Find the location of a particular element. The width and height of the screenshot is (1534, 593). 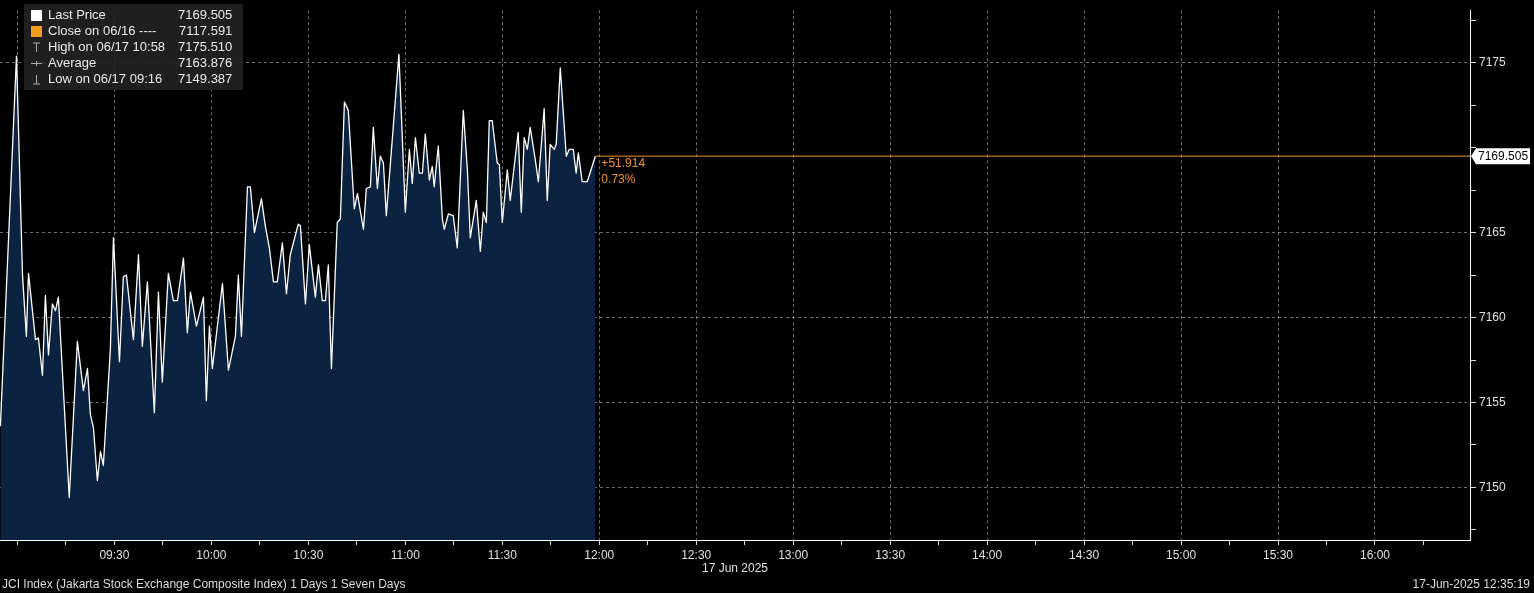

text: Low on 06/17 09:16 7149.387 is located at coordinates (140, 78).